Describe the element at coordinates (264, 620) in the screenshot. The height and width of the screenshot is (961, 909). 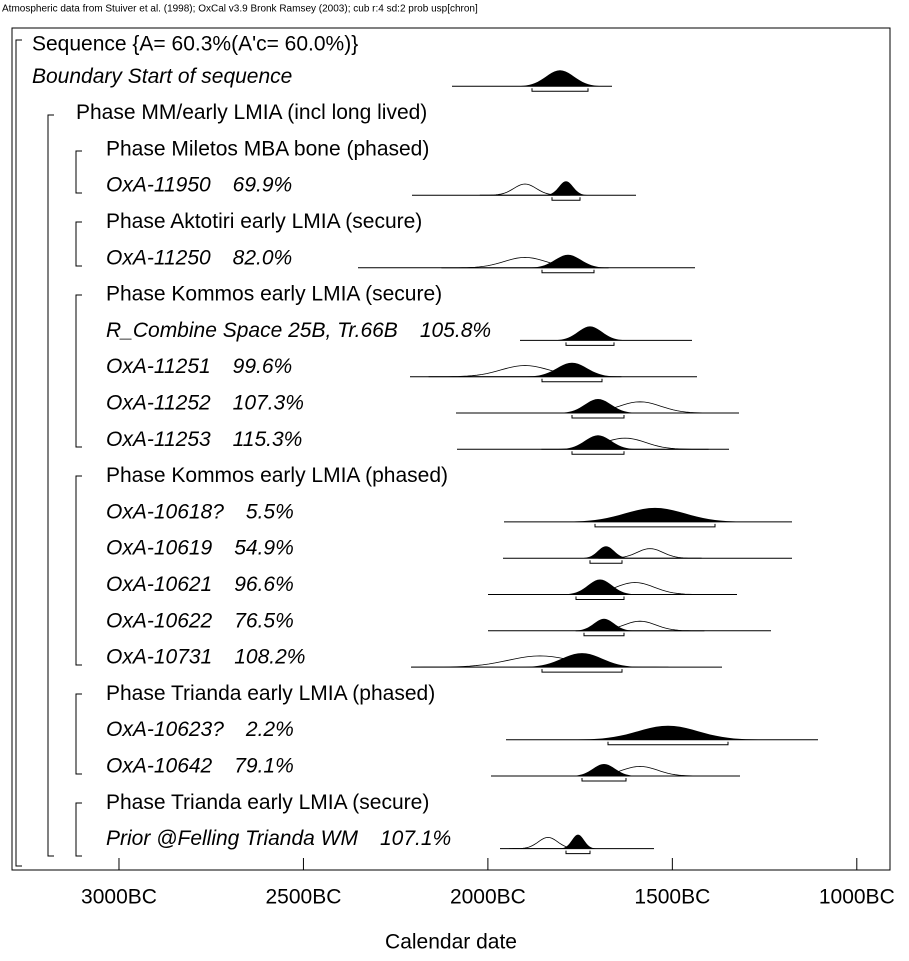
I see `agreement-label: 76.5%` at that location.